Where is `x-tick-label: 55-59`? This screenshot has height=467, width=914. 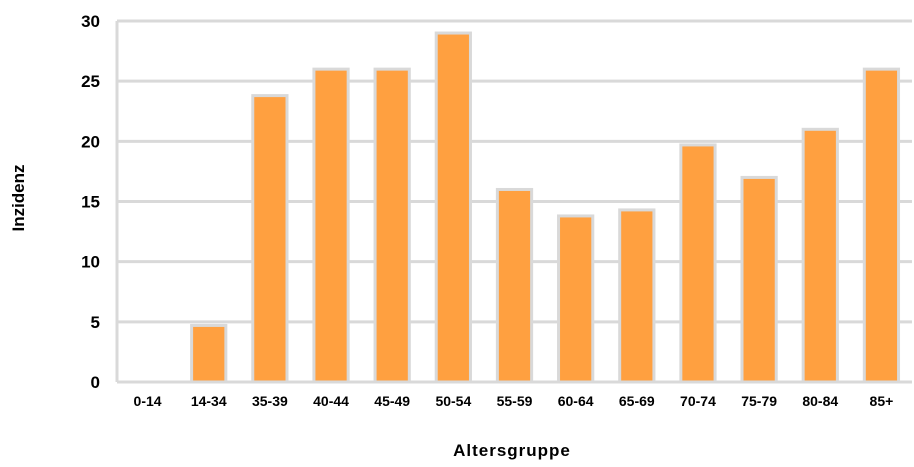
x-tick-label: 55-59 is located at coordinates (515, 401).